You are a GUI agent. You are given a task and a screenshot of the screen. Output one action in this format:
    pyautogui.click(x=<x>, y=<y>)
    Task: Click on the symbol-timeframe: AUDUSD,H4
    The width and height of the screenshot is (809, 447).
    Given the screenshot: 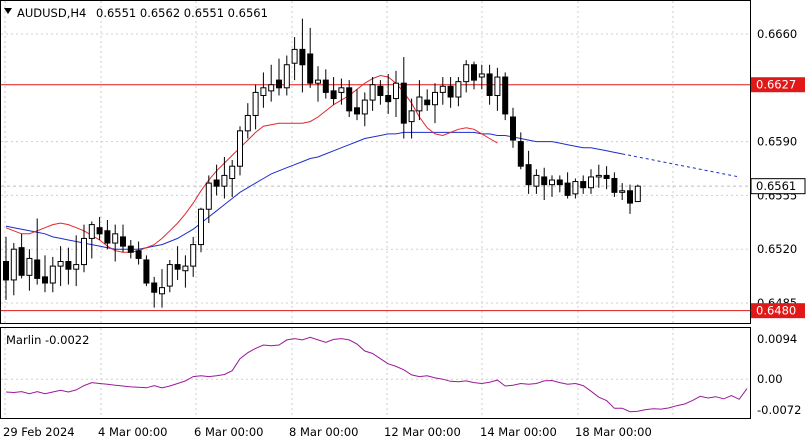 What is the action you would take?
    pyautogui.click(x=51, y=13)
    